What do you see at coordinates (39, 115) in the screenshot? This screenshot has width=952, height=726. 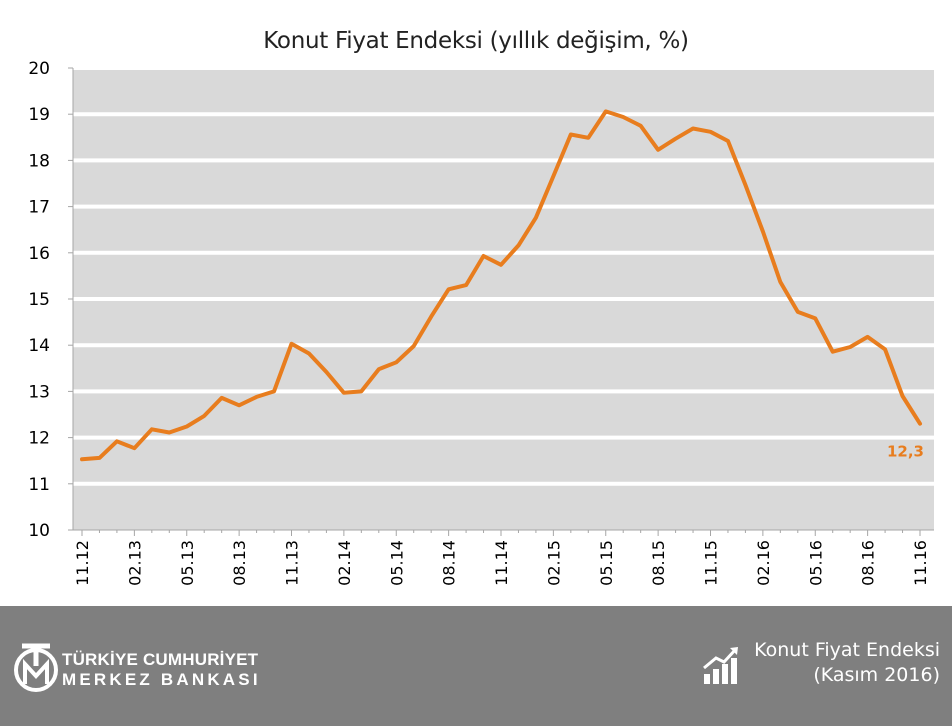 I see `y-tick-label: 19` at bounding box center [39, 115].